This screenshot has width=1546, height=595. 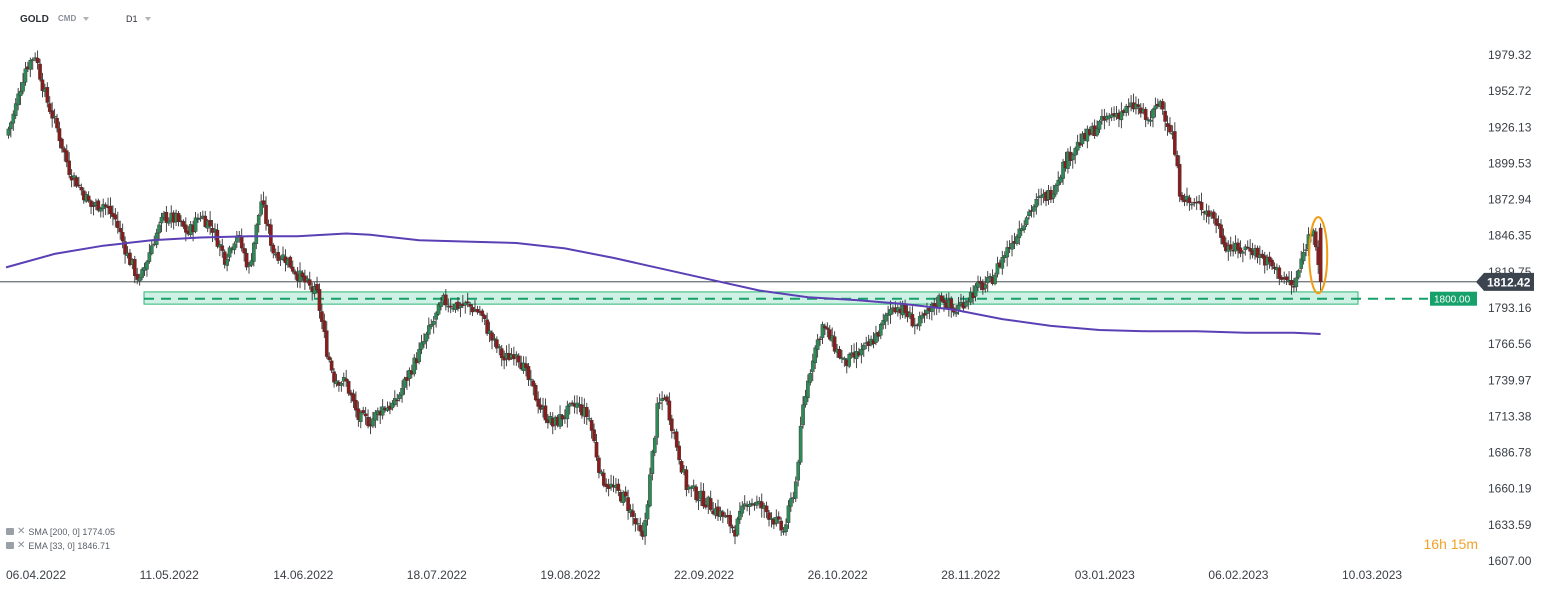 What do you see at coordinates (60, 531) in the screenshot?
I see `indicator-legend-sma: ✕ SMA [200, 0] 1774.05` at bounding box center [60, 531].